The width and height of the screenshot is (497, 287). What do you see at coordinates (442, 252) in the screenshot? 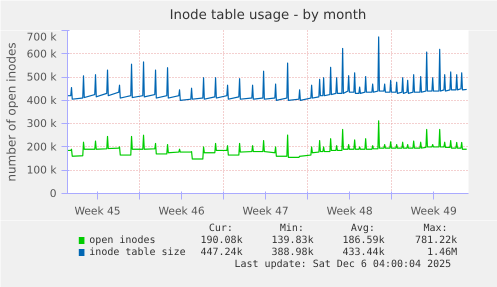
I see `text: 1.46M` at bounding box center [442, 252].